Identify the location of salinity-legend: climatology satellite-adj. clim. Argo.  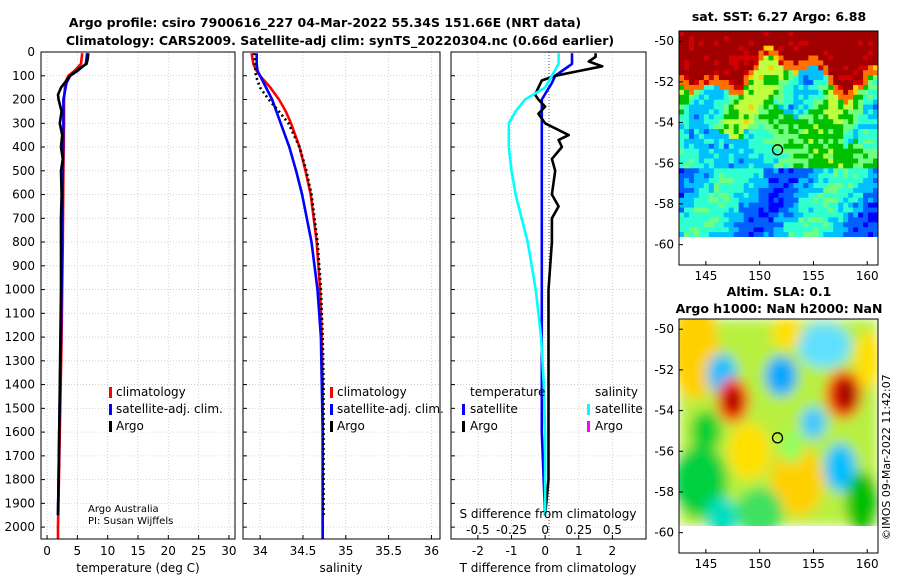
(387, 409).